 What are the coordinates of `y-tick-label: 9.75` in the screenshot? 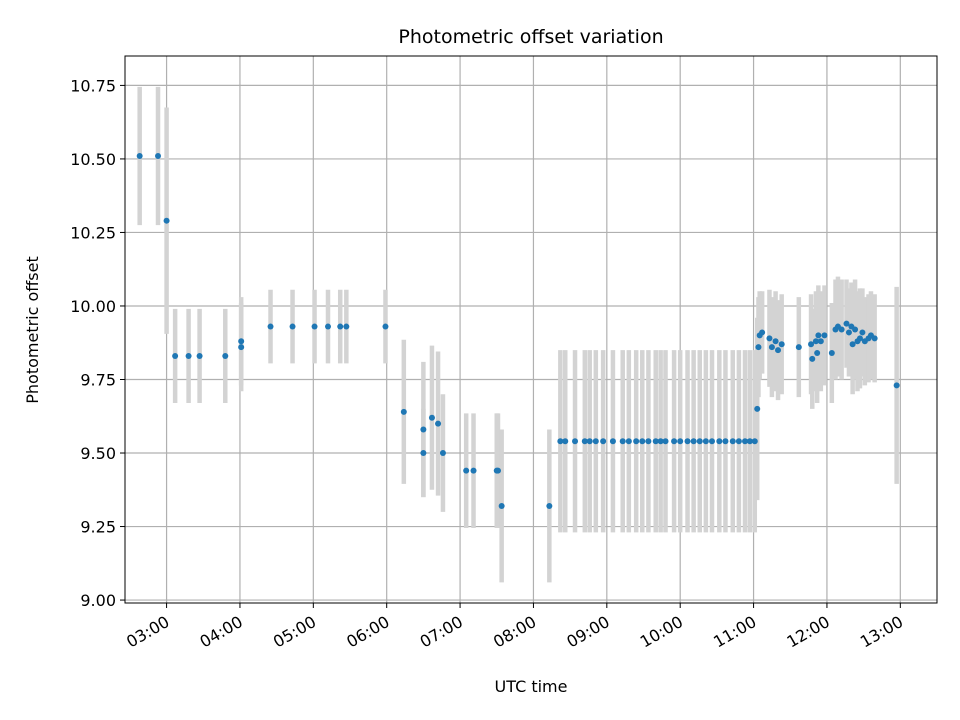 It's located at (98, 379).